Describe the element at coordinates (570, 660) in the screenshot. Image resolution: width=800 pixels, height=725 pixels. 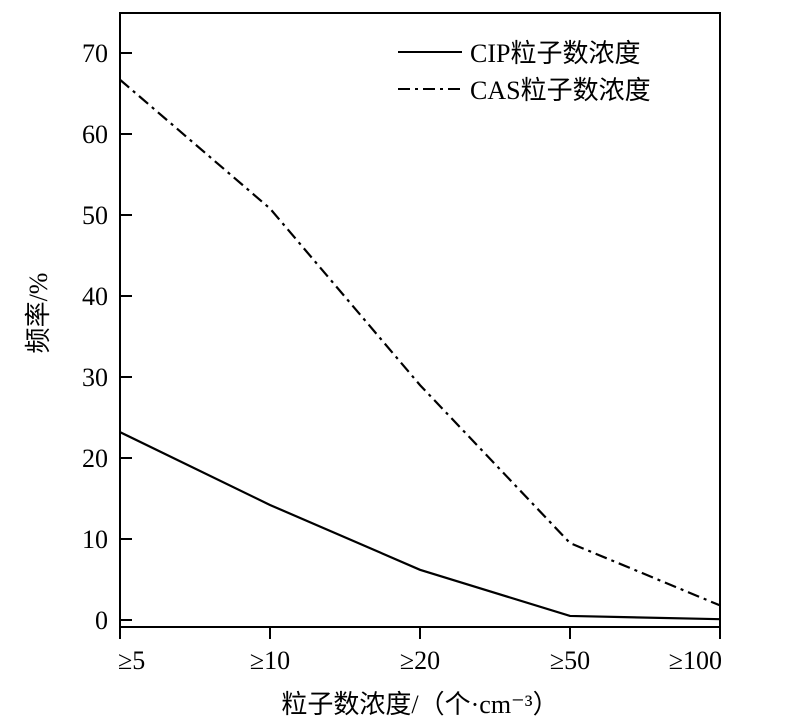
I see `x-tick-label: ≥50` at that location.